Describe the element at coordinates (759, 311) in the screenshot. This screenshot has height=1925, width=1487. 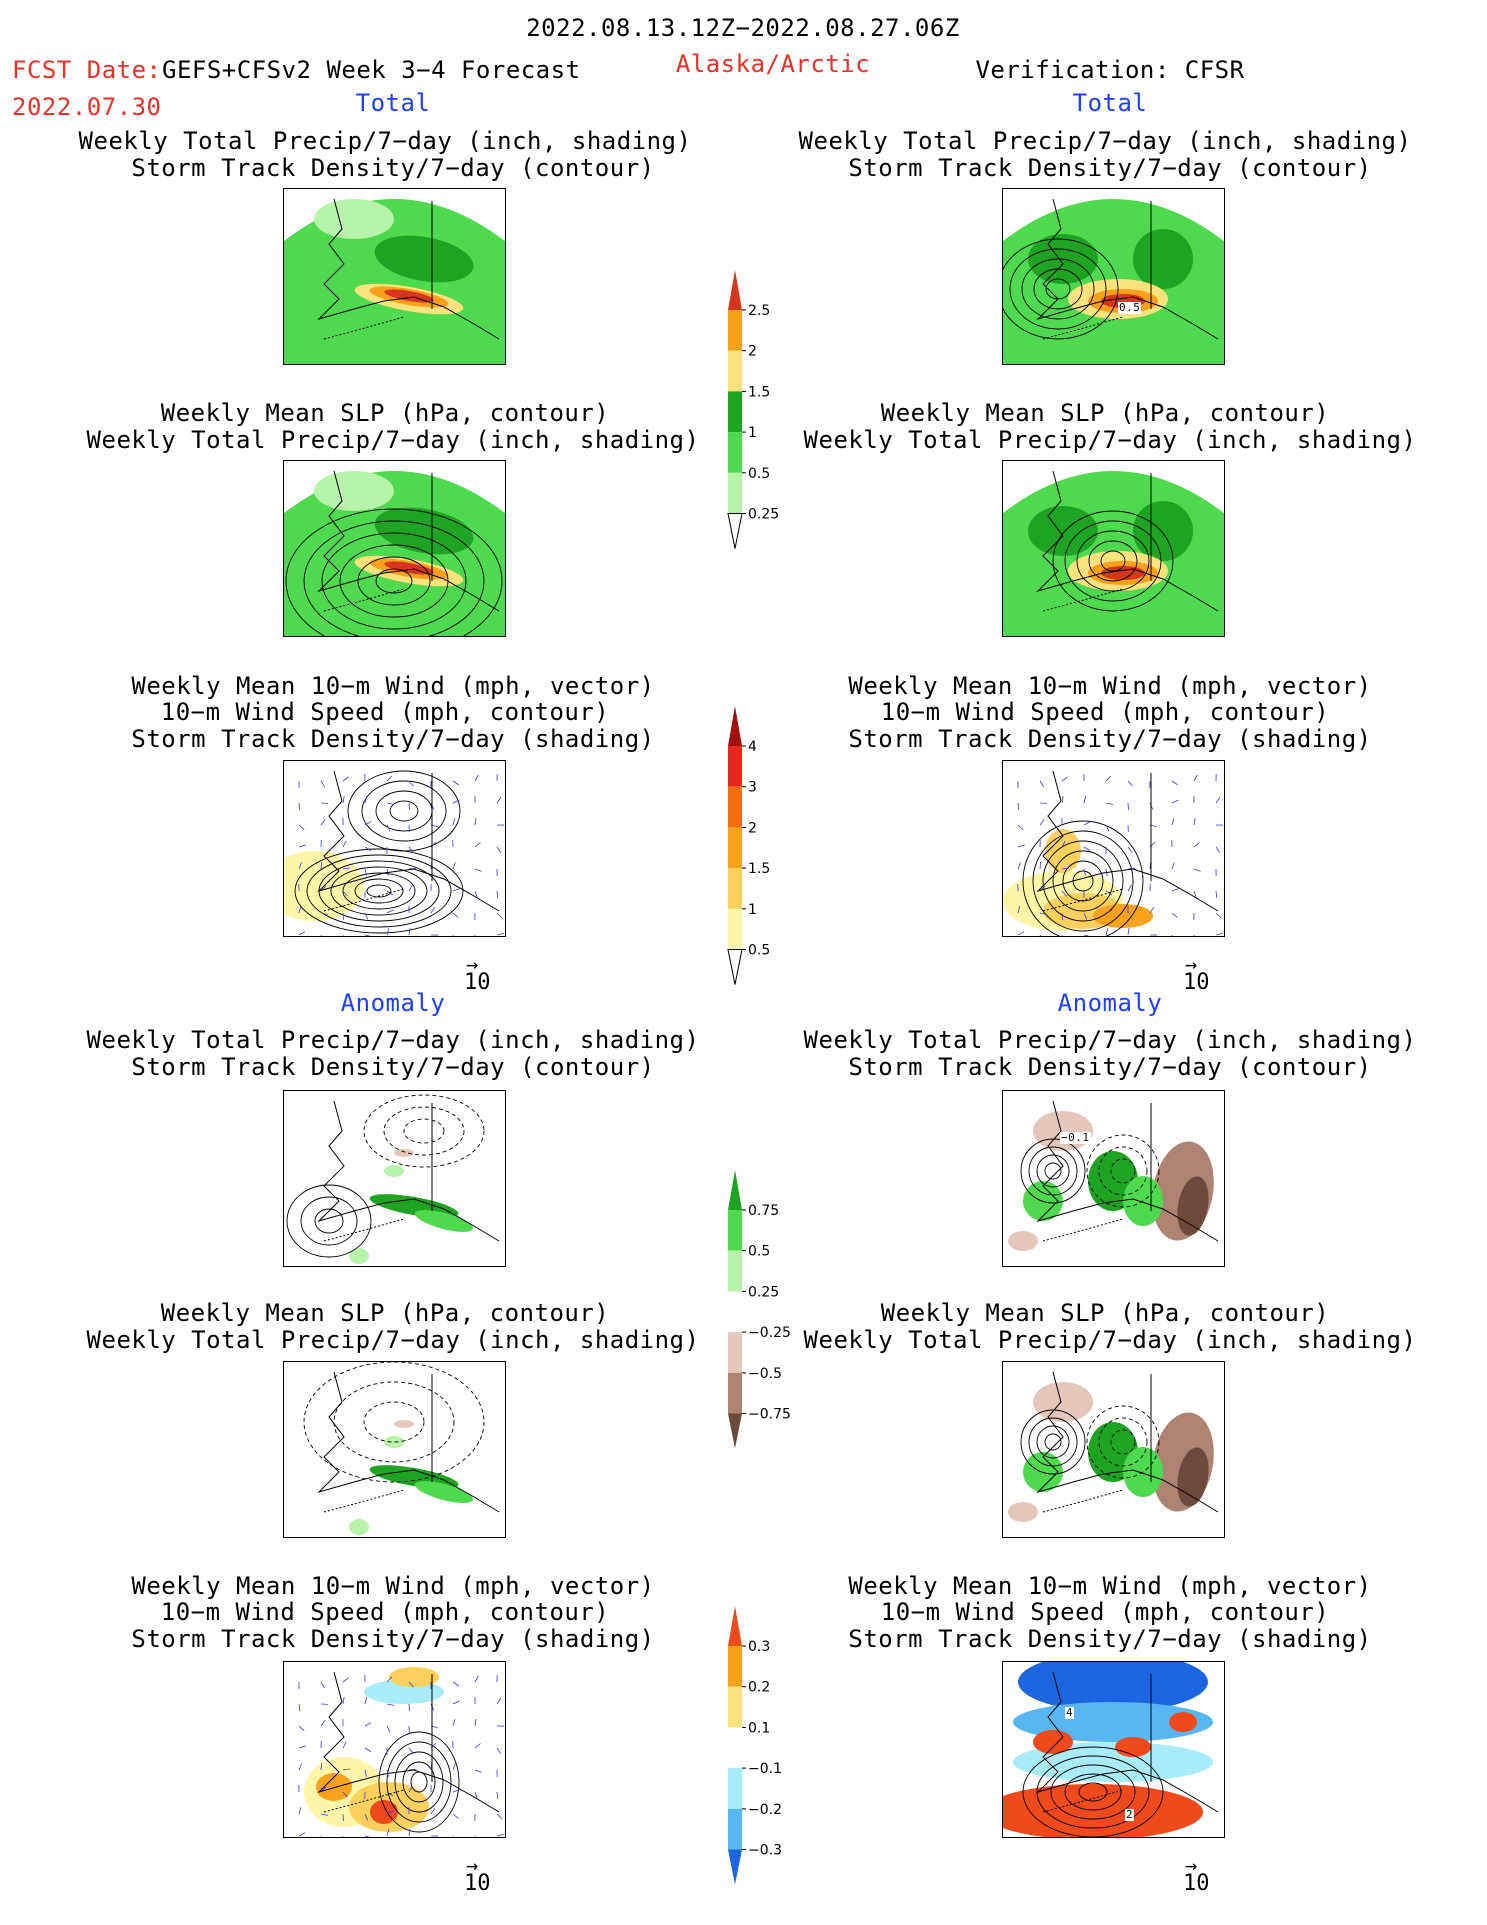
I see `colorbar-tick-label: 2.5` at that location.